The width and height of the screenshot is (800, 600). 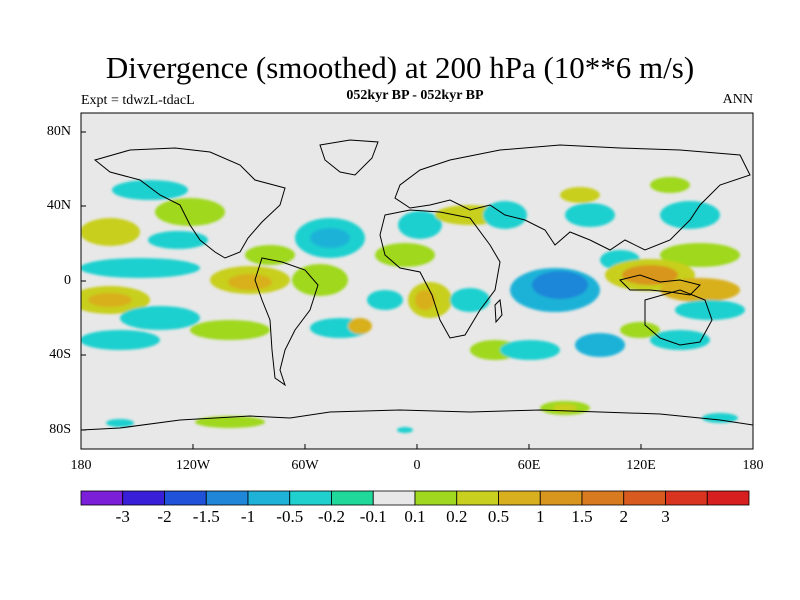 What do you see at coordinates (164, 516) in the screenshot?
I see `colorbar-label: -2` at bounding box center [164, 516].